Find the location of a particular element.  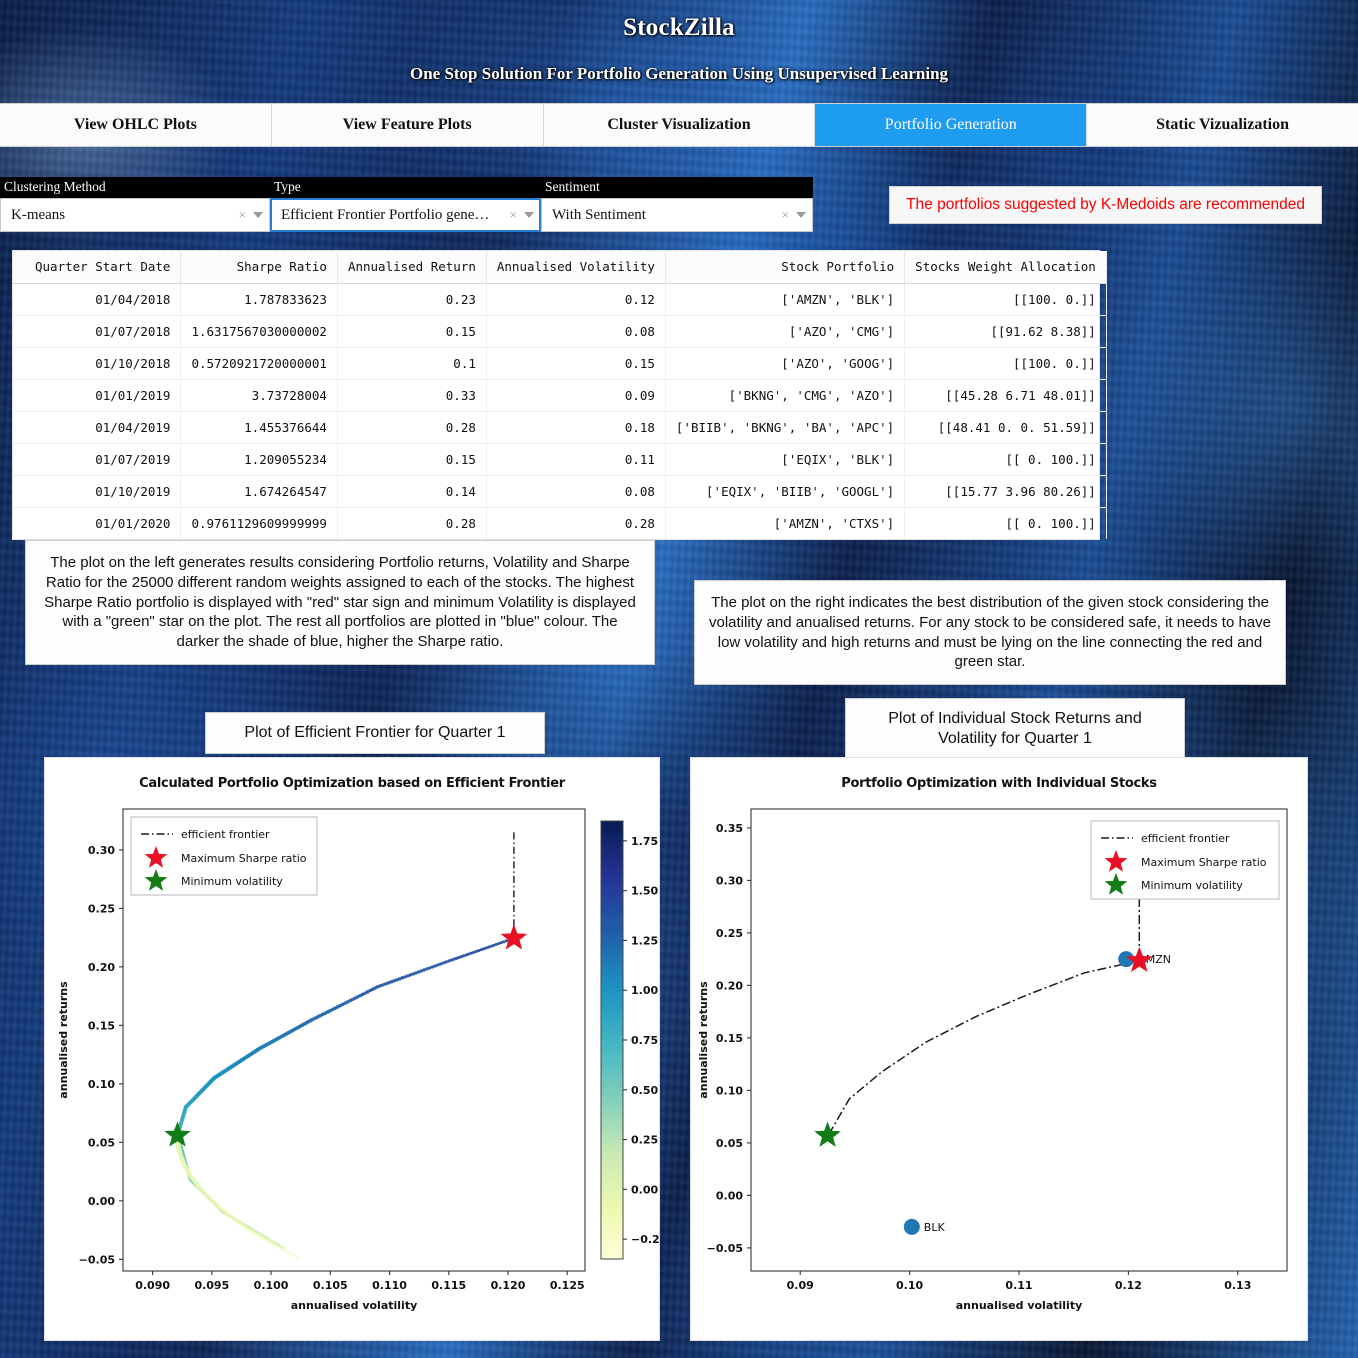

y-tick-label: 0.20 is located at coordinates (729, 985).